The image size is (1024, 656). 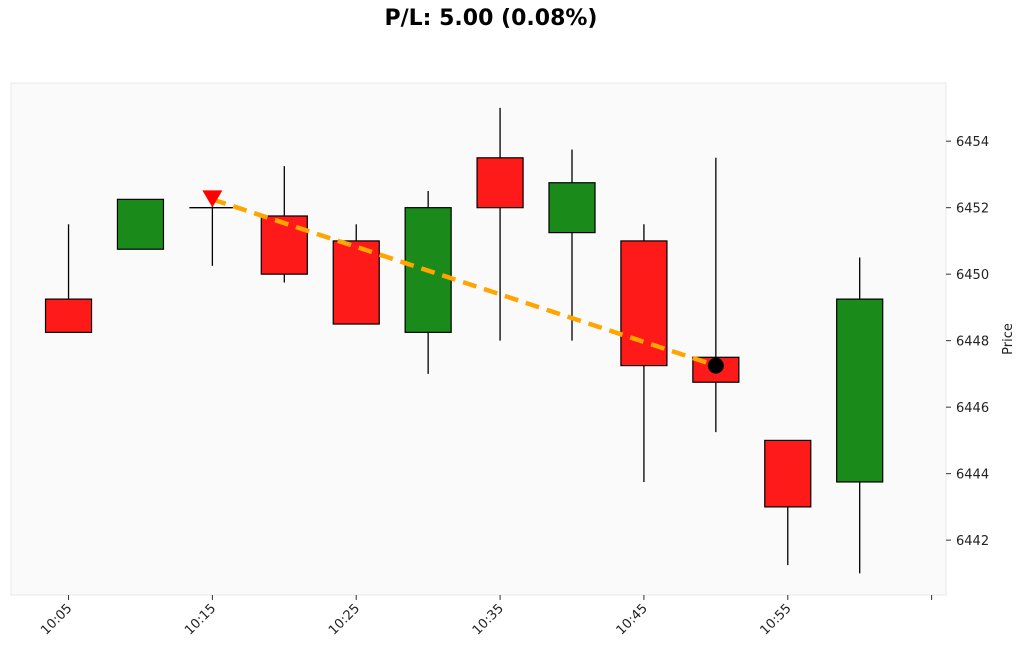 I want to click on x-tick-label: 10:25, so click(x=344, y=619).